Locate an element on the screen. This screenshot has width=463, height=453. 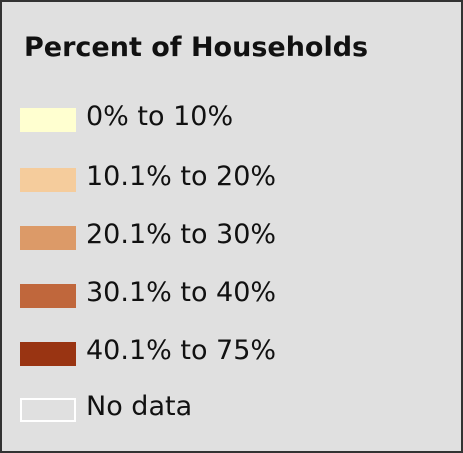
legend-item: 10.1% to 20% is located at coordinates (235, 178).